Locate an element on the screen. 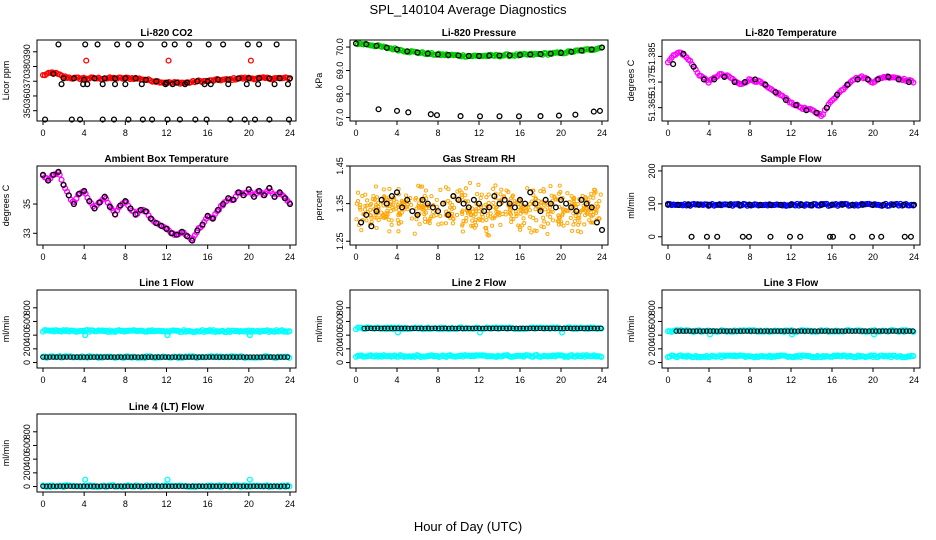 The width and height of the screenshot is (936, 540). x-tick-label: 16 is located at coordinates (208, 380).